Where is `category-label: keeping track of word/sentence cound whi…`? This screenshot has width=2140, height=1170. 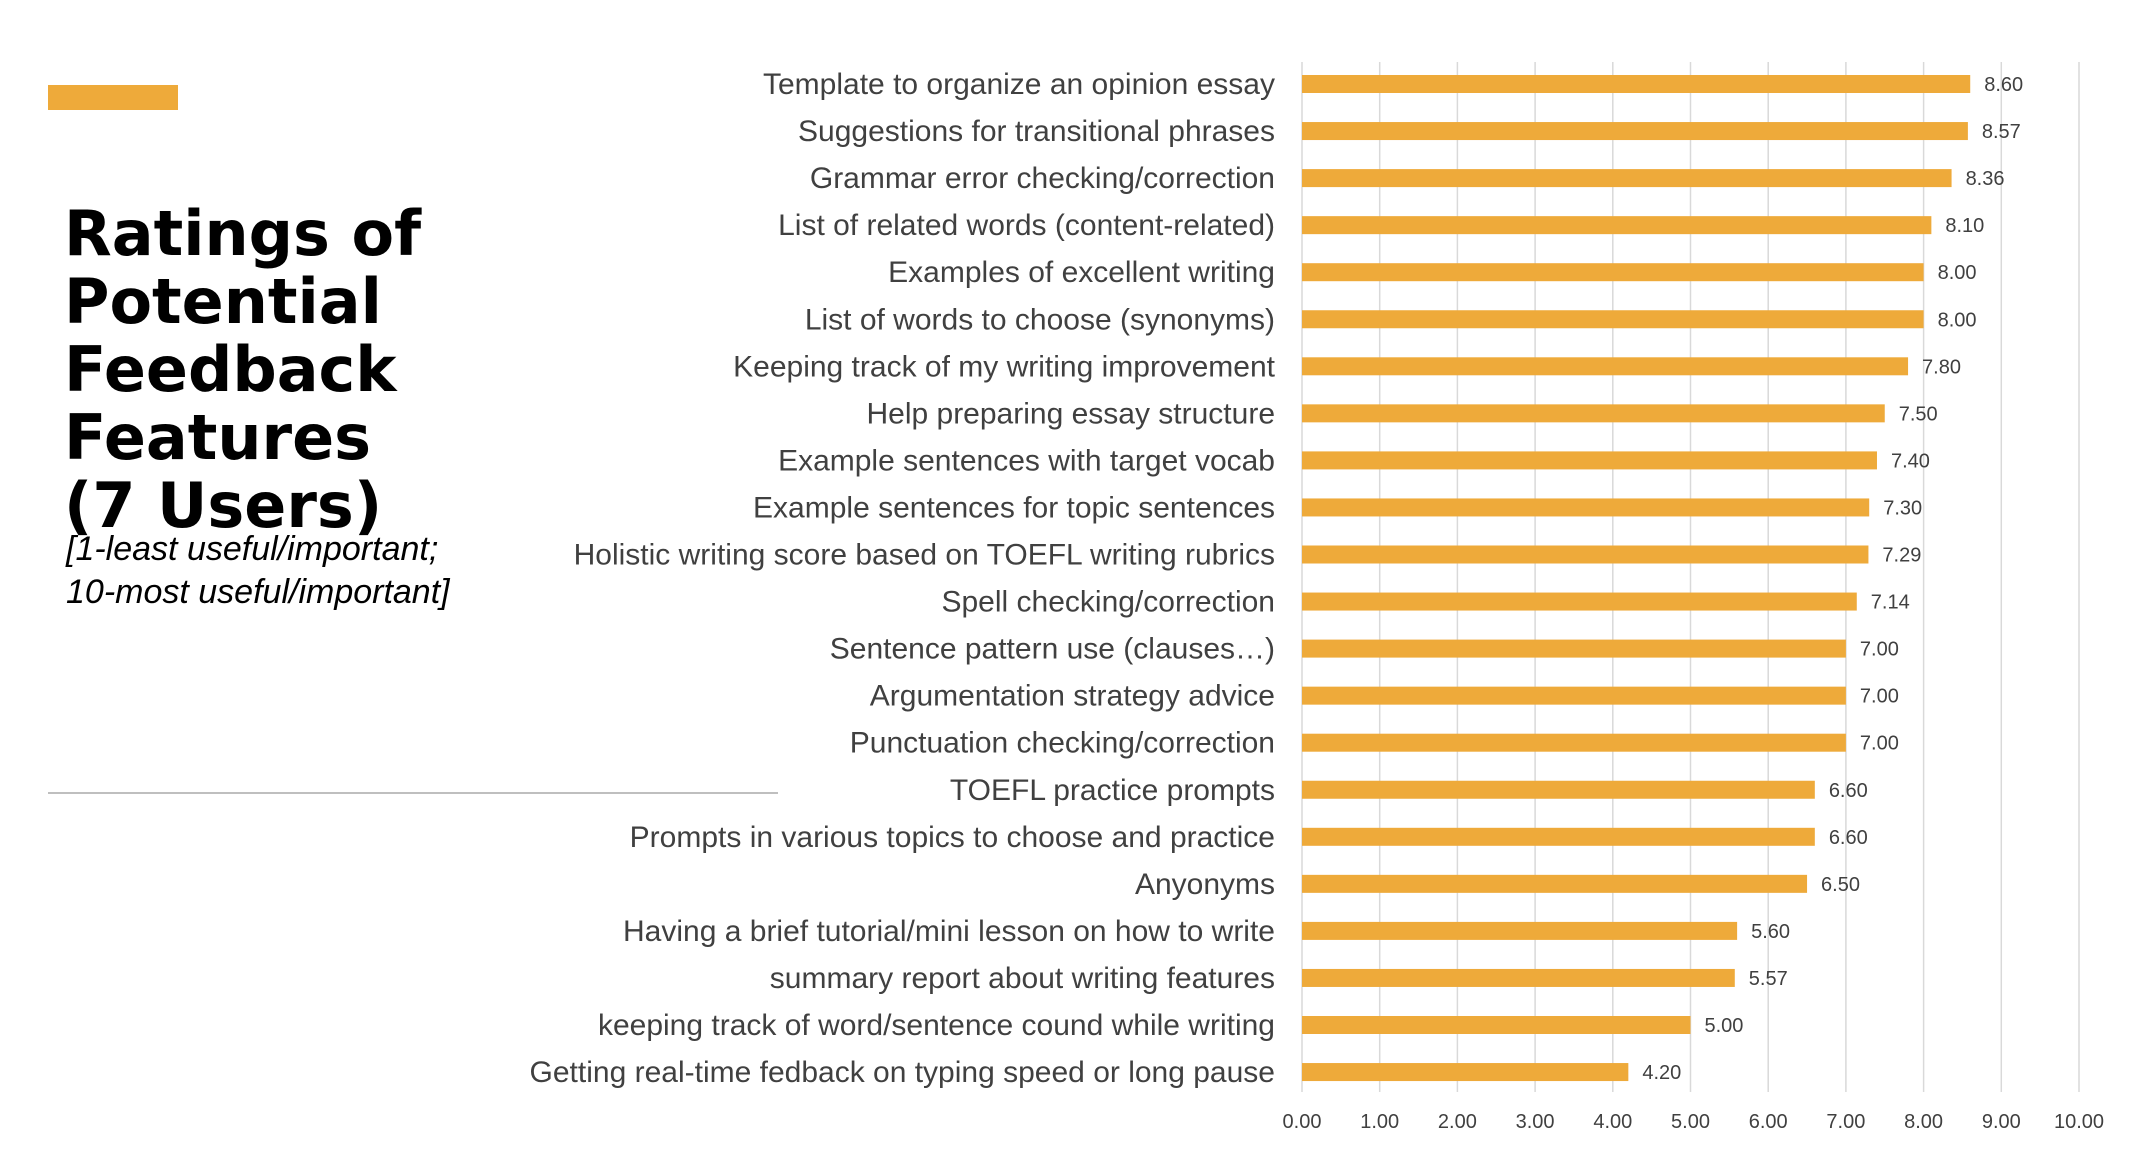
category-label: keeping track of word/sentence cound whi… is located at coordinates (936, 1025).